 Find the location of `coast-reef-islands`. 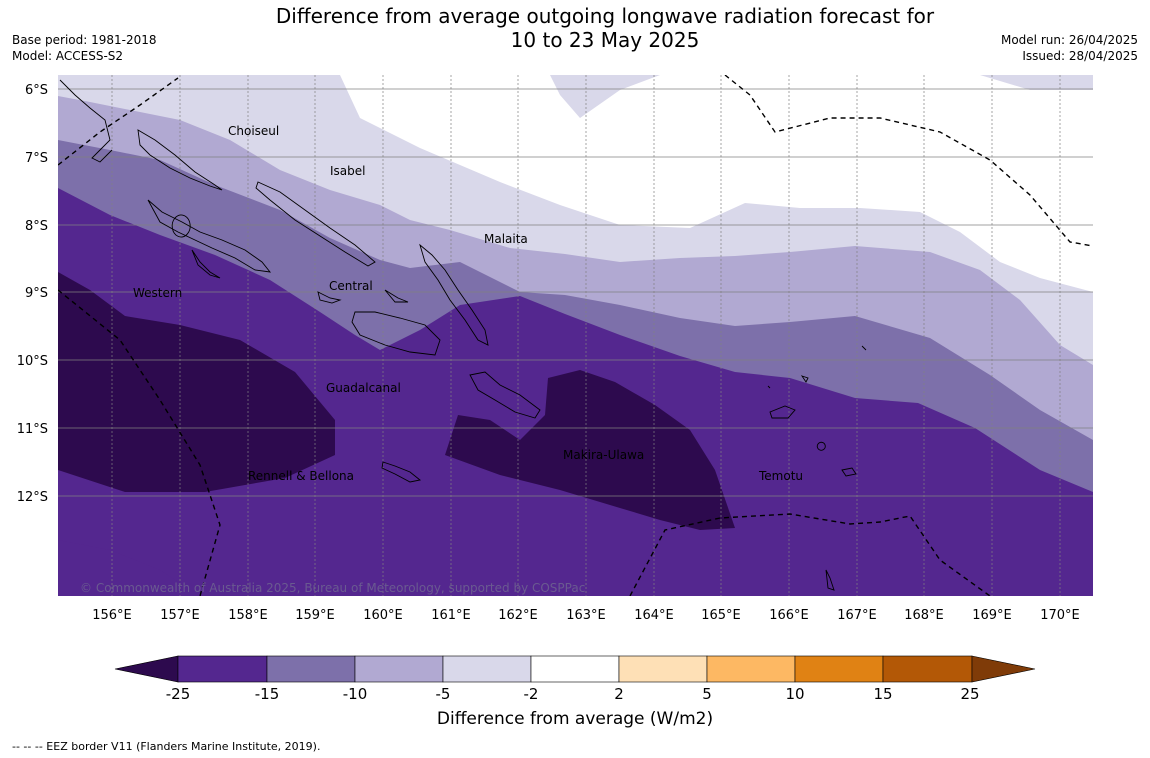

coast-reef-islands is located at coordinates (817, 367).